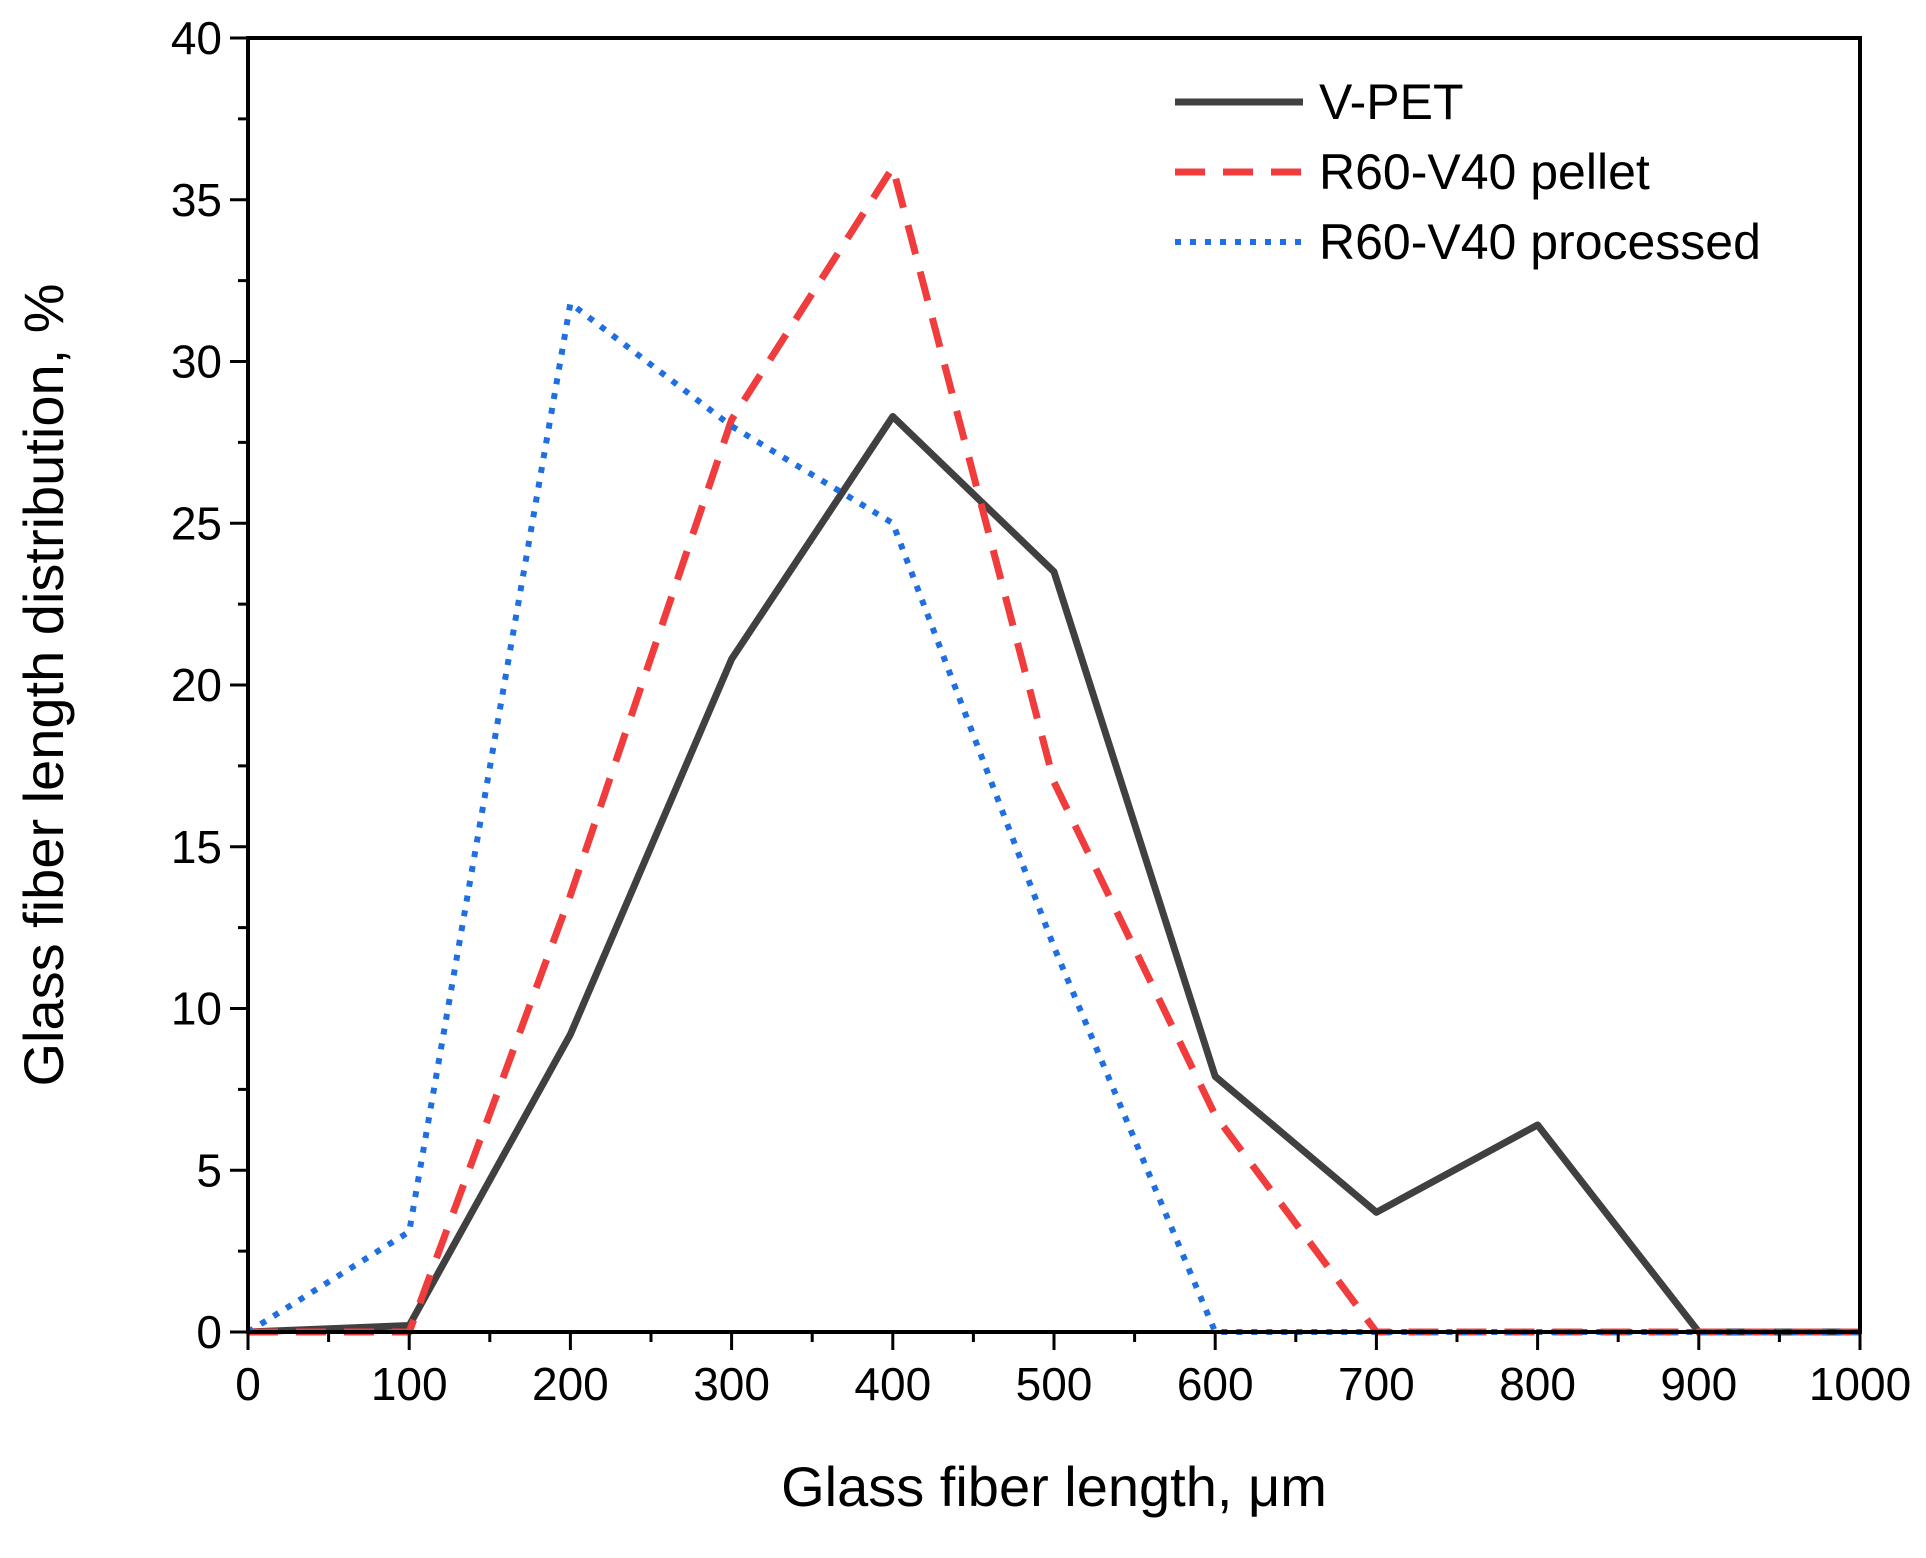 This screenshot has width=1926, height=1558. I want to click on y-axis: 0 5 10 15 20 25 30 35 40, so click(209, 685).